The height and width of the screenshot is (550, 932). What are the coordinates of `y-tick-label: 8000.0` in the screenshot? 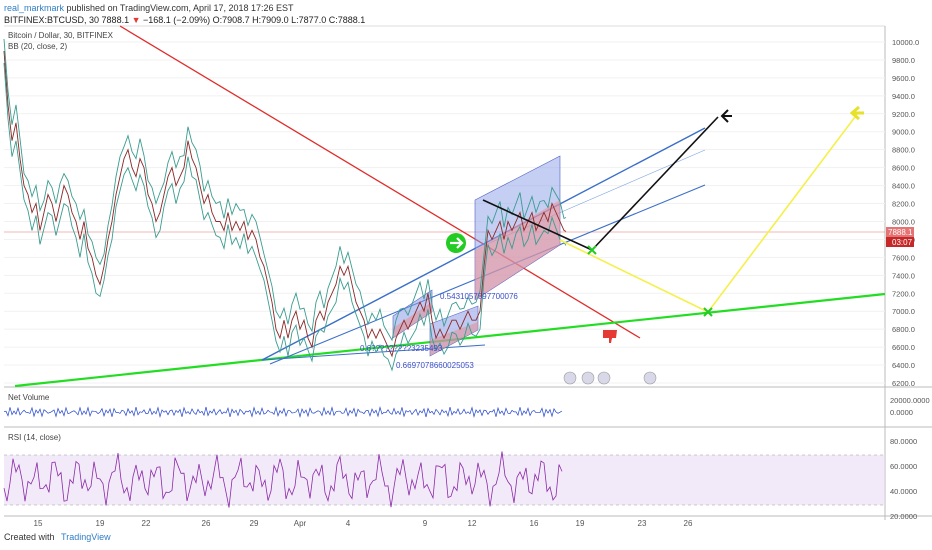 It's located at (903, 221).